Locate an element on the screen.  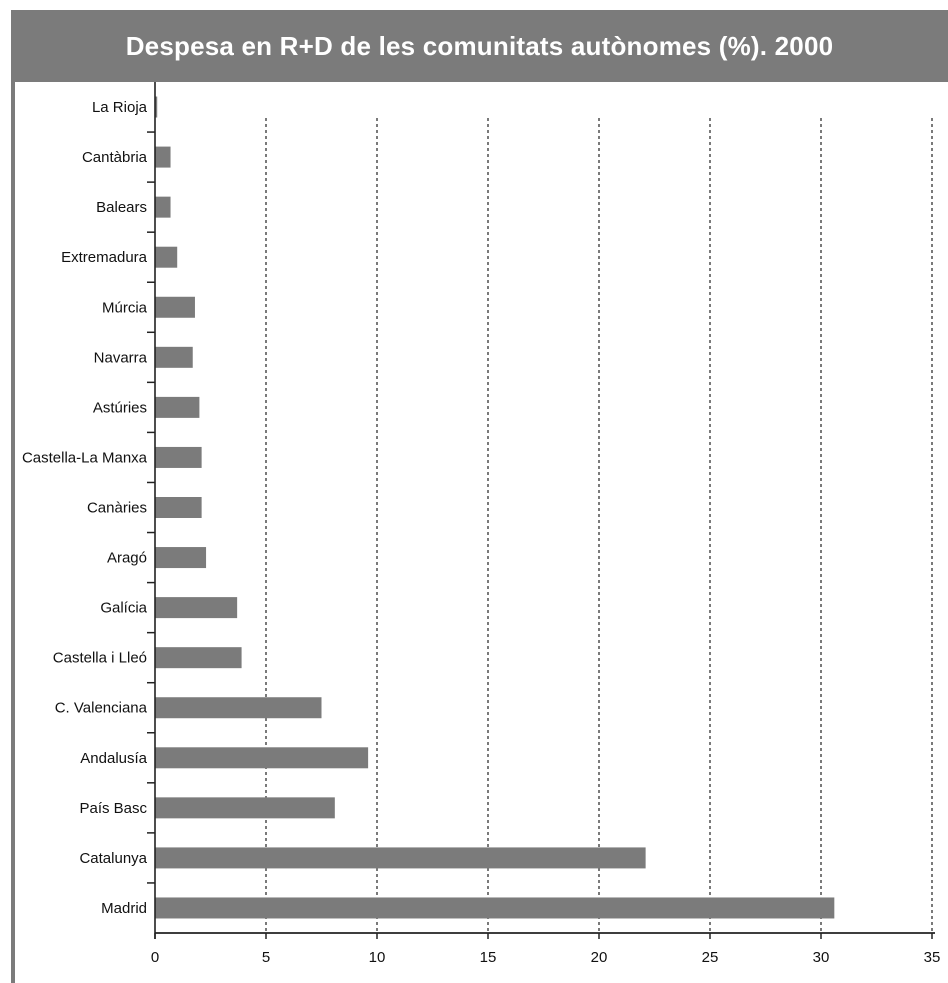
category-label-0: La Rioja is located at coordinates (120, 107).